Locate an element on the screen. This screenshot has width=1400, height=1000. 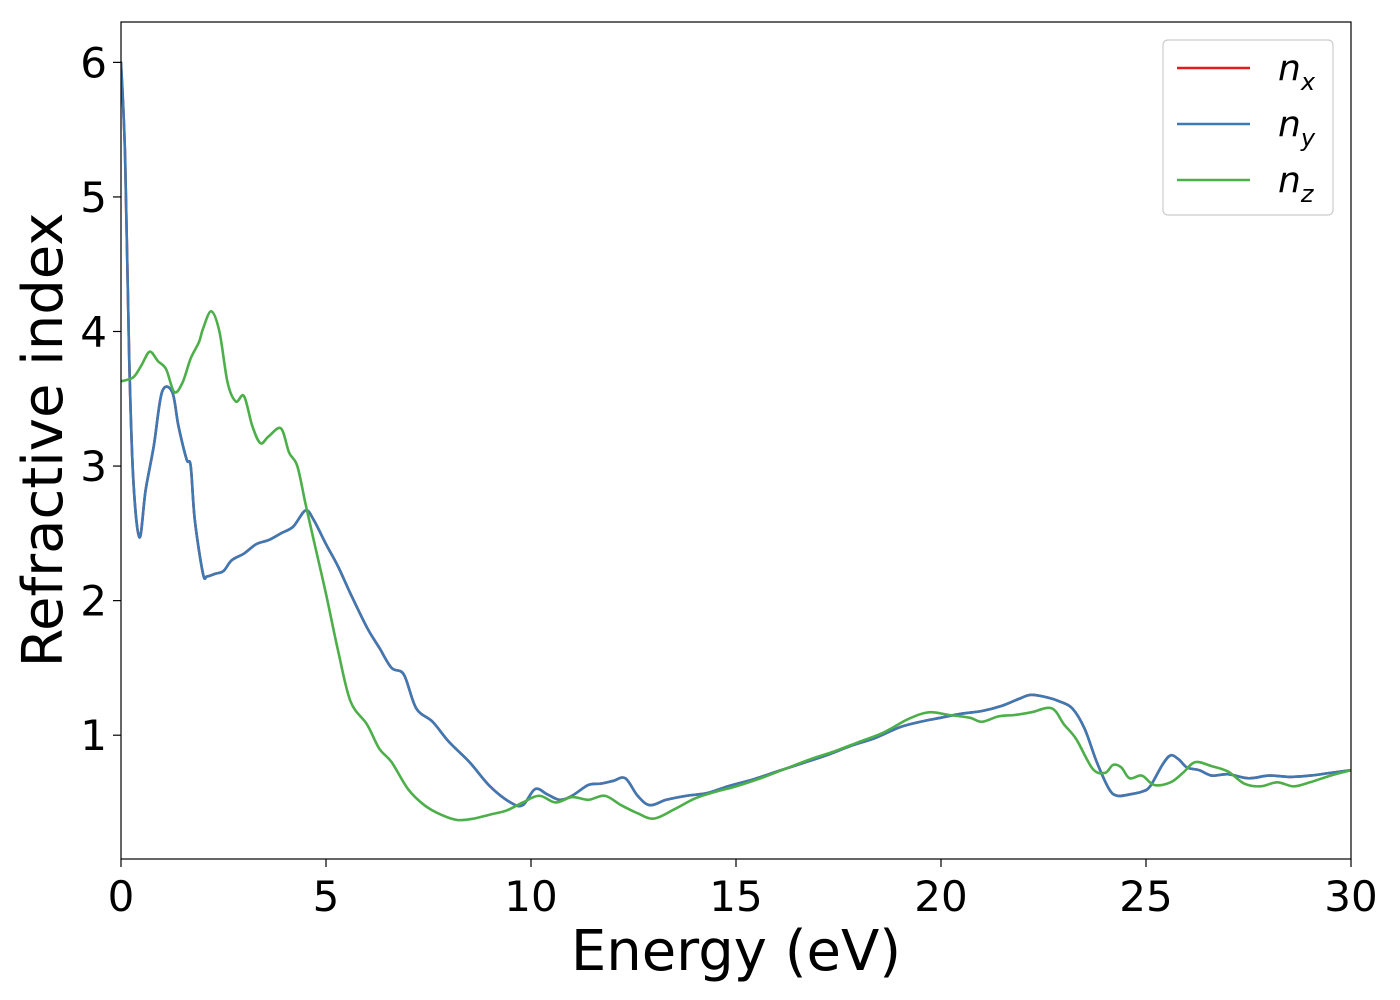
y-tick-label: 5 is located at coordinates (93, 197).